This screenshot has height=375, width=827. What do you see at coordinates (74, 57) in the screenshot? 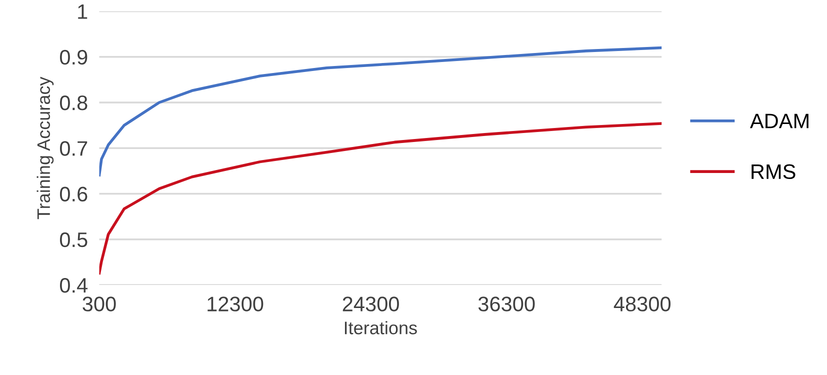
I see `y-tick-label: 0.9` at bounding box center [74, 57].